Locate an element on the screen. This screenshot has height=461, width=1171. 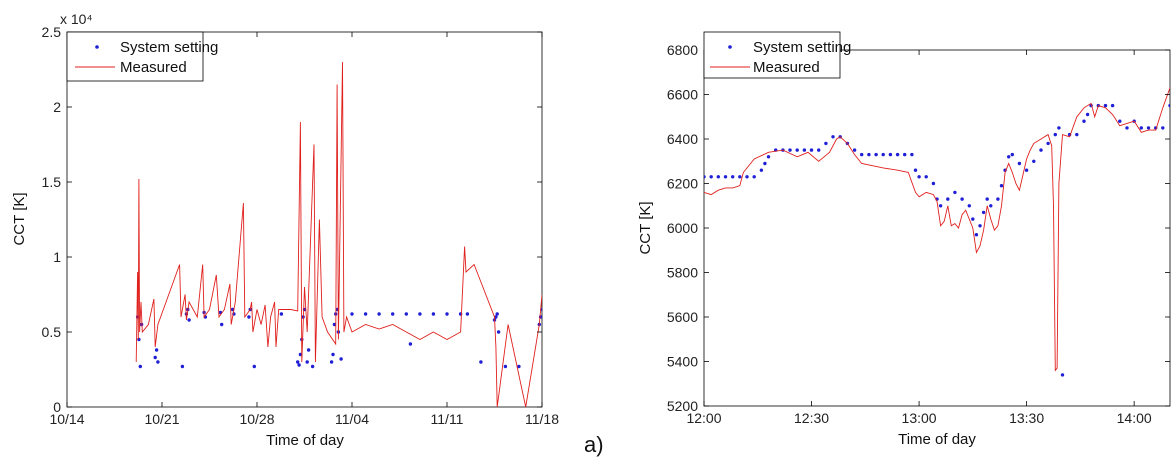
right-legend-box is located at coordinates (772, 55).